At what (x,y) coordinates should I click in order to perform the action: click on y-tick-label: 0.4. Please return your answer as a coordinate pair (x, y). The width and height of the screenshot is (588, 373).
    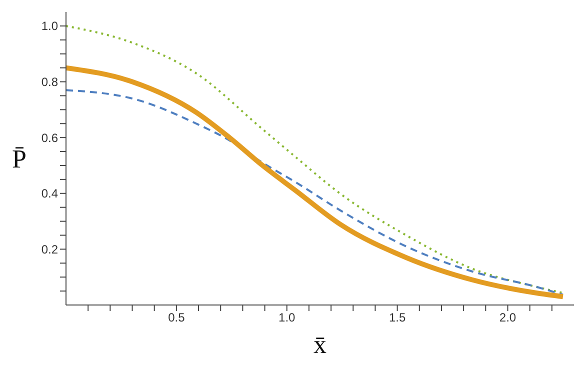
    Looking at the image, I should click on (49, 193).